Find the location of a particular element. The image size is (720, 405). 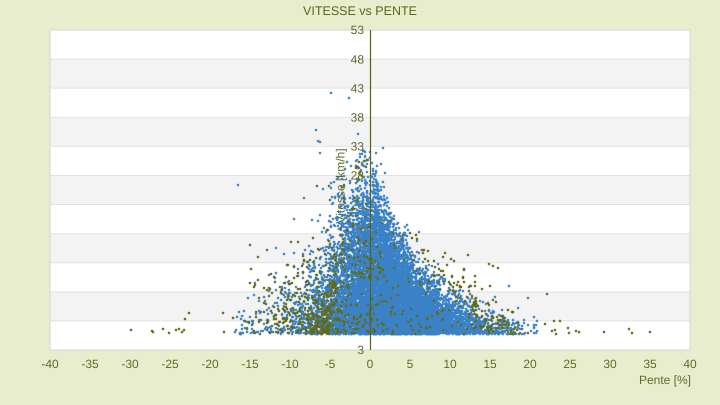

svg-text: 3 is located at coordinates (360, 350).